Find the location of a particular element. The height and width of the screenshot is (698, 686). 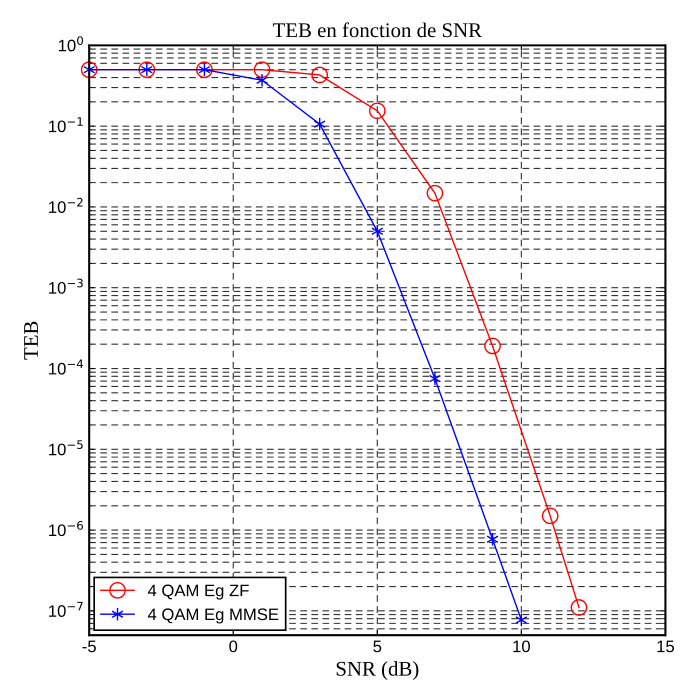

chart-title: TEB en fonction de SNR is located at coordinates (377, 30).